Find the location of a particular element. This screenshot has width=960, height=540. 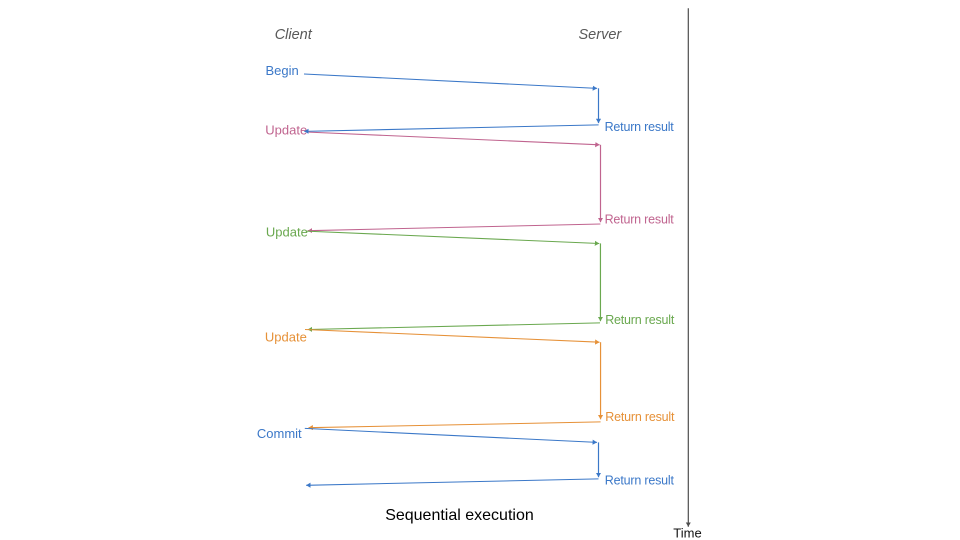

svg-text: Sequential execution is located at coordinates (459, 515).